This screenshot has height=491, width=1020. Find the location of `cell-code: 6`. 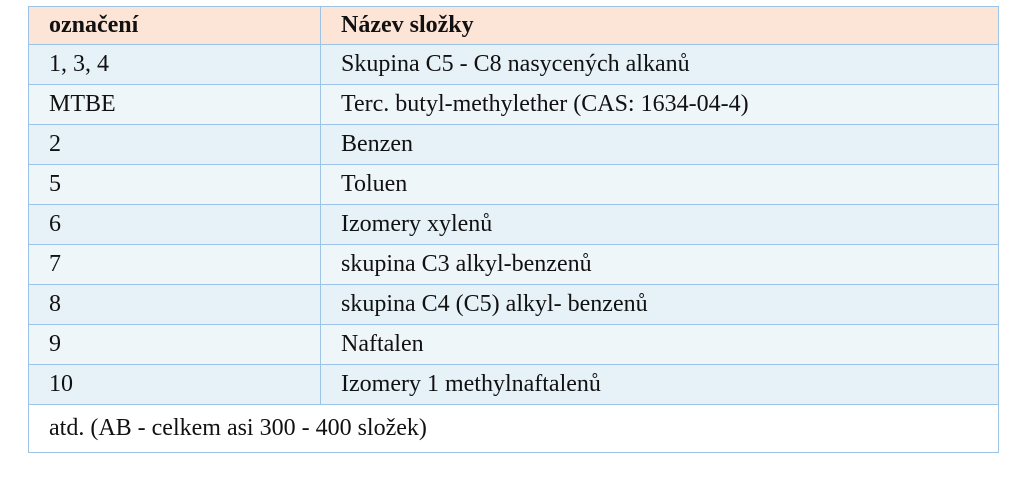

cell-code: 6 is located at coordinates (174, 224).